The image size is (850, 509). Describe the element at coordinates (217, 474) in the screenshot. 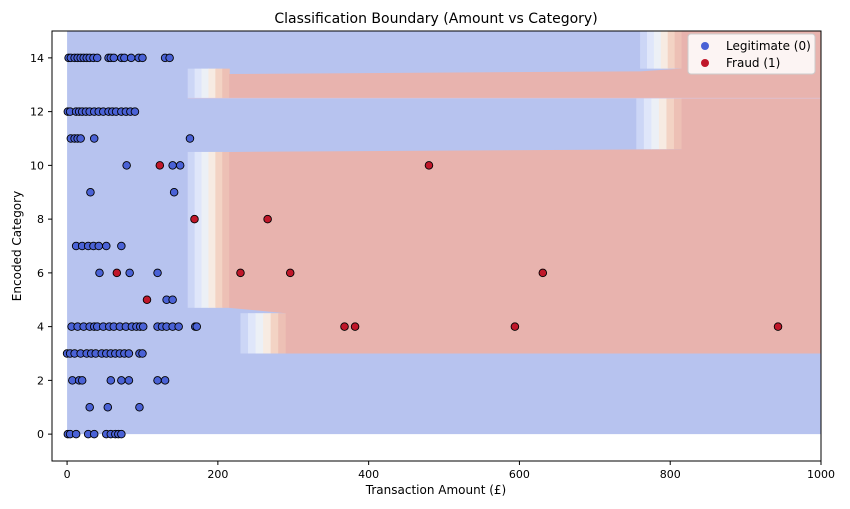

I see `x-tick-label: 200` at that location.